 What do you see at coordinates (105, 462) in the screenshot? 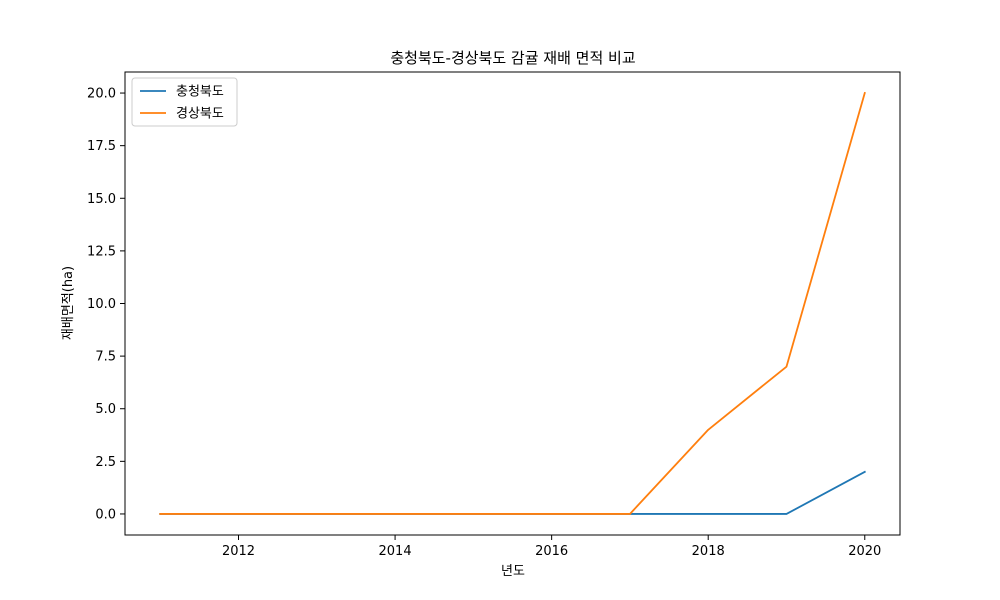
I see `y-tick-label: 2.5` at bounding box center [105, 462].